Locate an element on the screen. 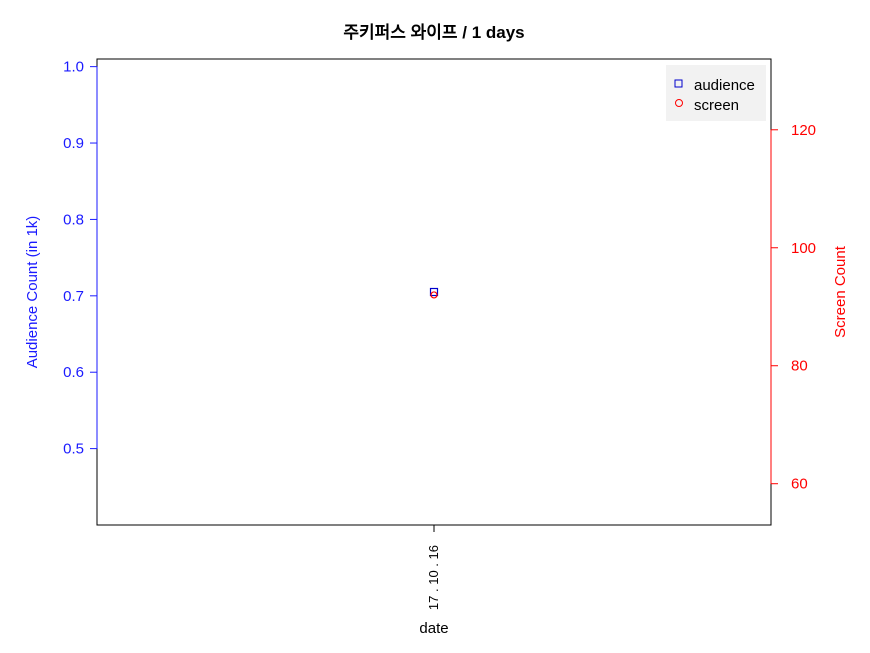 The width and height of the screenshot is (870, 653). x-axis: 17 . 10 . 16 is located at coordinates (433, 567).